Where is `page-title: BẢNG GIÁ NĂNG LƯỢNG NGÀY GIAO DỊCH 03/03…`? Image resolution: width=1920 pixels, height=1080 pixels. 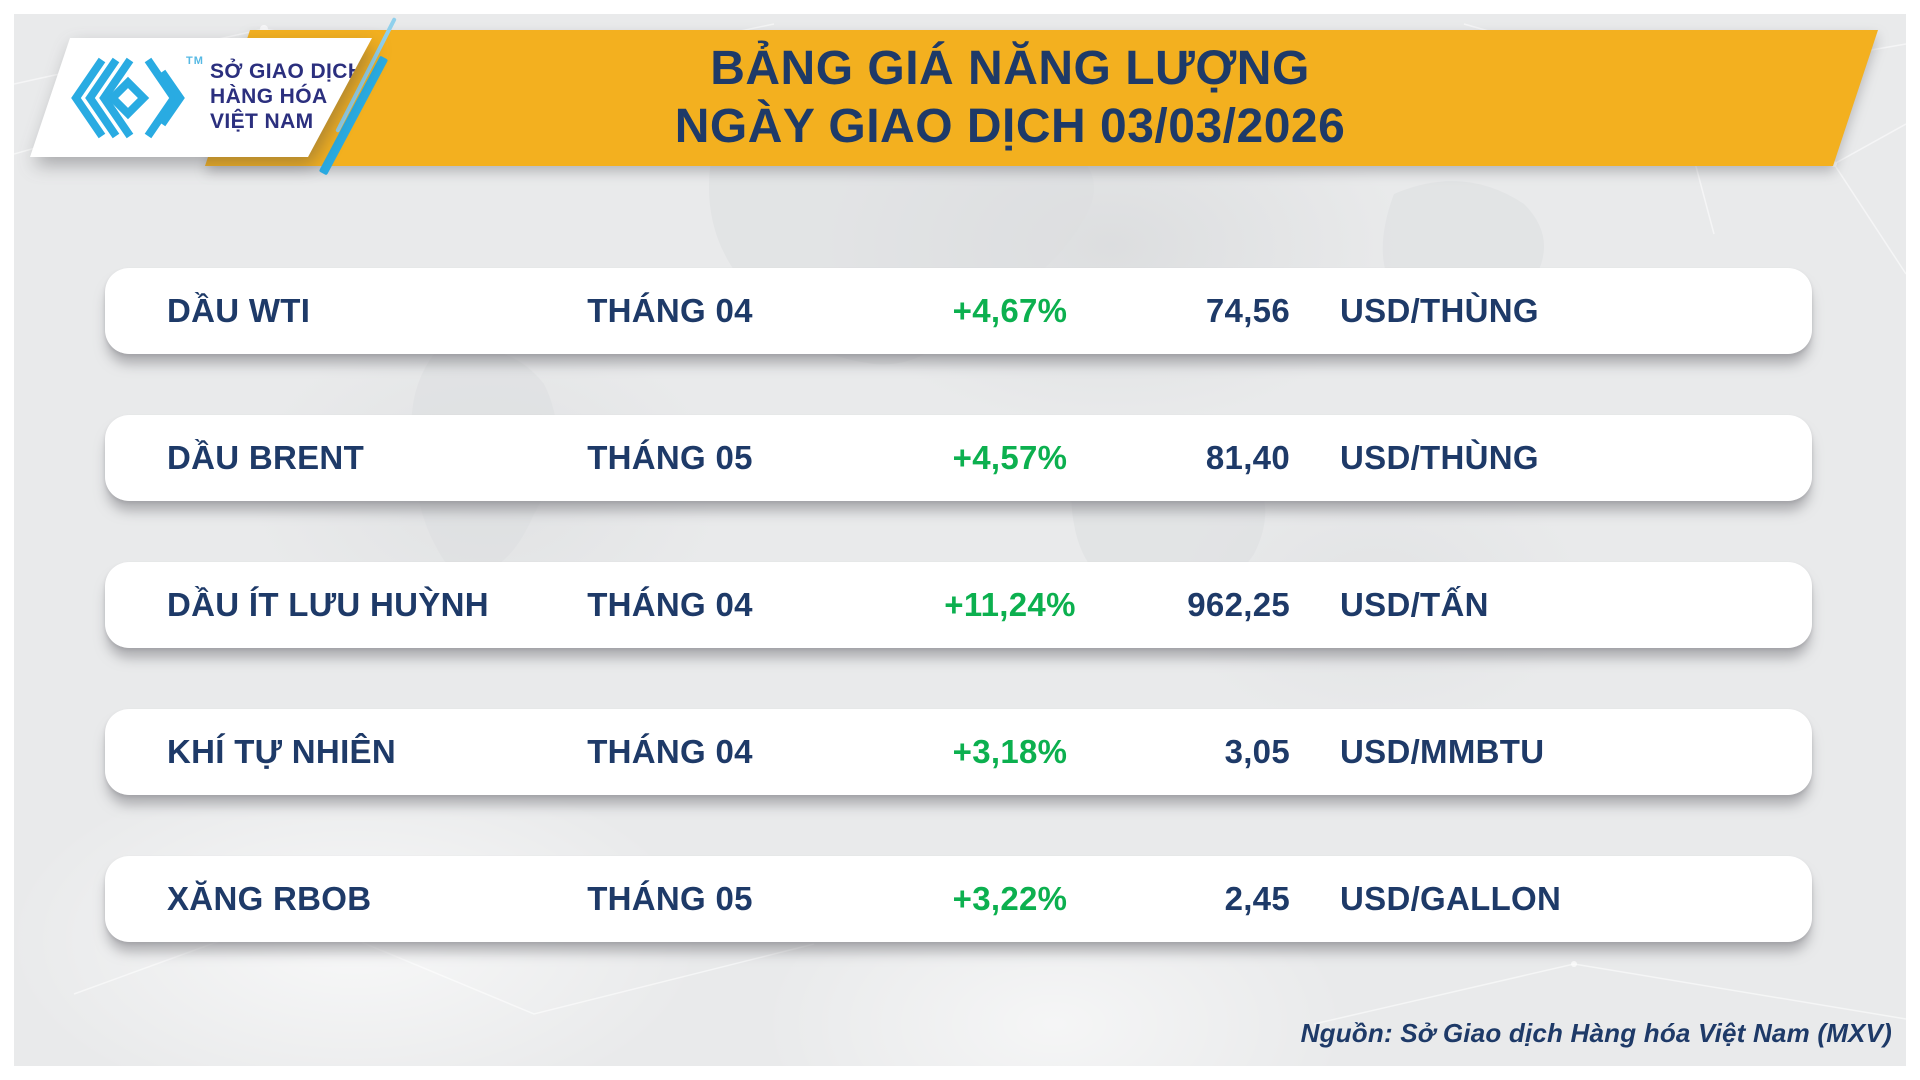
page-title: BẢNG GIÁ NĂNG LƯỢNG NGÀY GIAO DỊCH 03/03… is located at coordinates (1010, 98).